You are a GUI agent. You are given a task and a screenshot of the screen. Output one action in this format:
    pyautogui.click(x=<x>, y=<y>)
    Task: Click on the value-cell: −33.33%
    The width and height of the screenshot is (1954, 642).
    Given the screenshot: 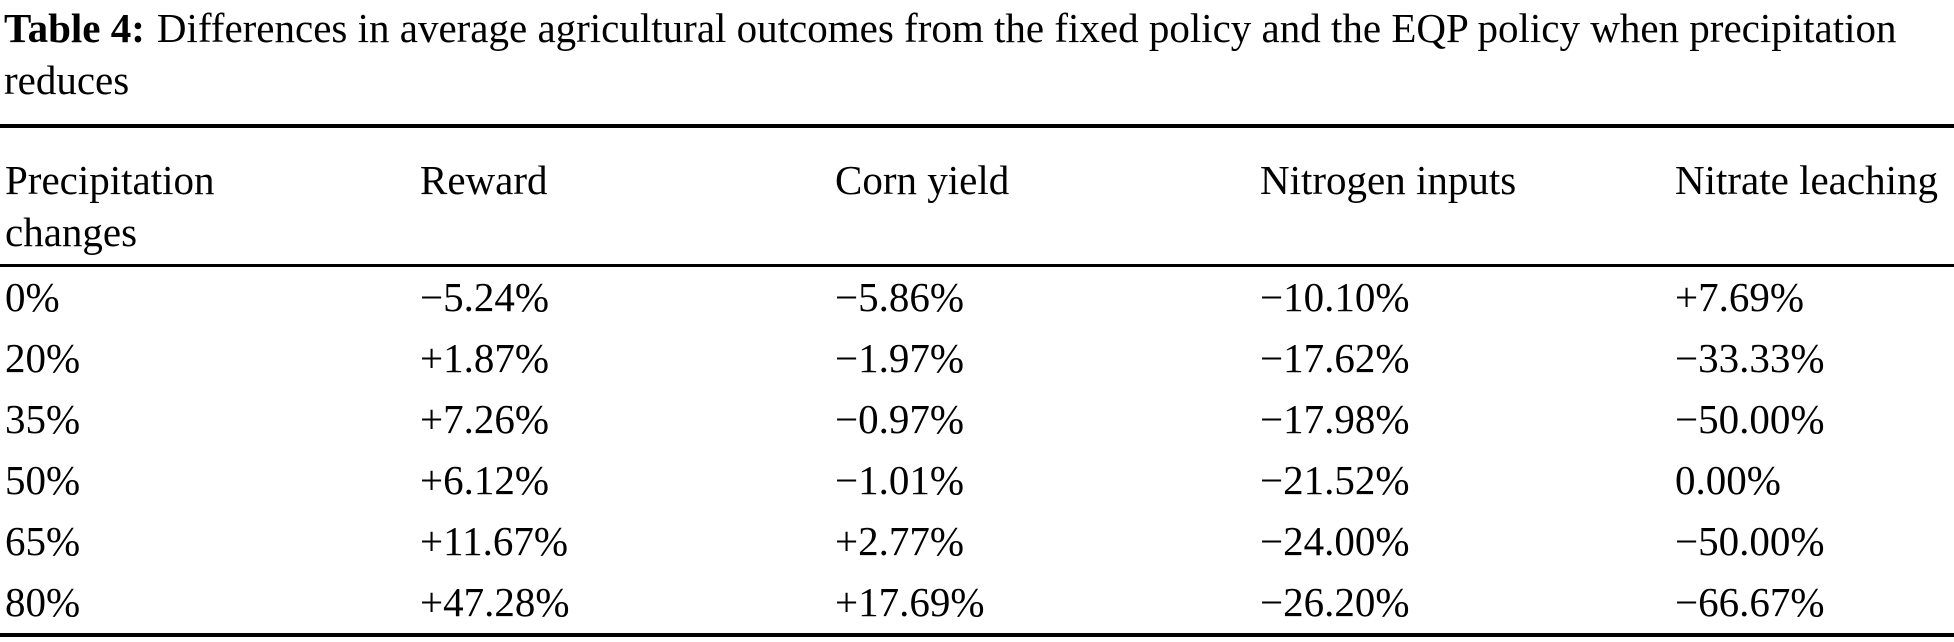 What is the action you would take?
    pyautogui.click(x=1750, y=358)
    